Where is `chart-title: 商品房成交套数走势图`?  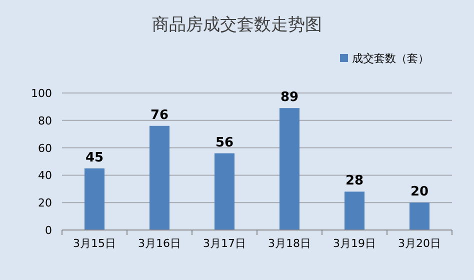
chart-title: 商品房成交套数走势图 is located at coordinates (237, 25).